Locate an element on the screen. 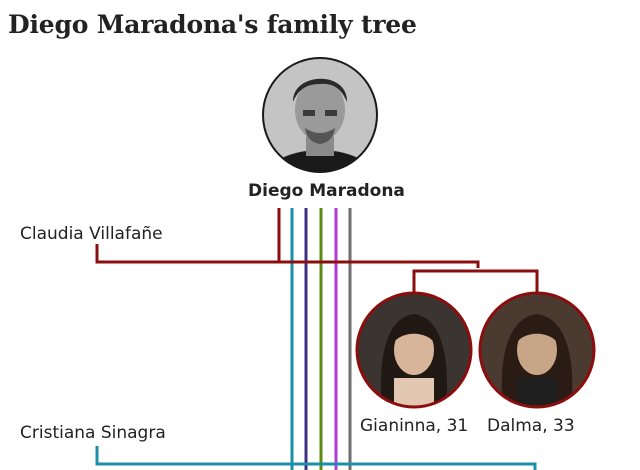  gianinna-photo is located at coordinates (414, 350).